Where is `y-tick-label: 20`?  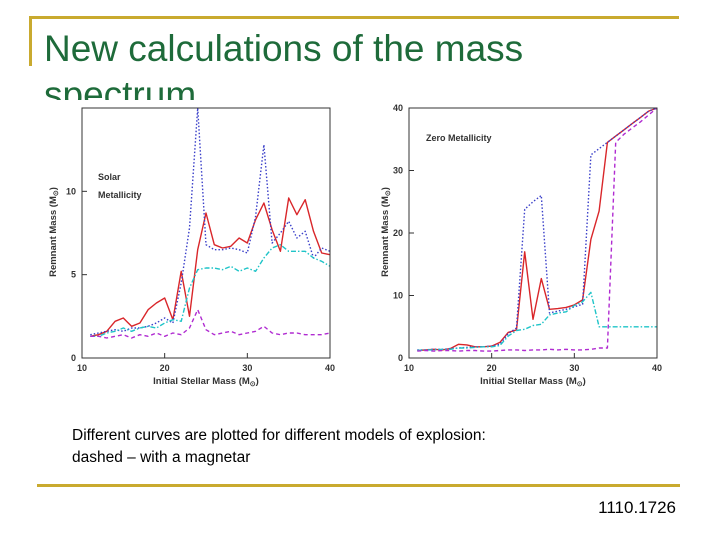
y-tick-label: 20 is located at coordinates (398, 233).